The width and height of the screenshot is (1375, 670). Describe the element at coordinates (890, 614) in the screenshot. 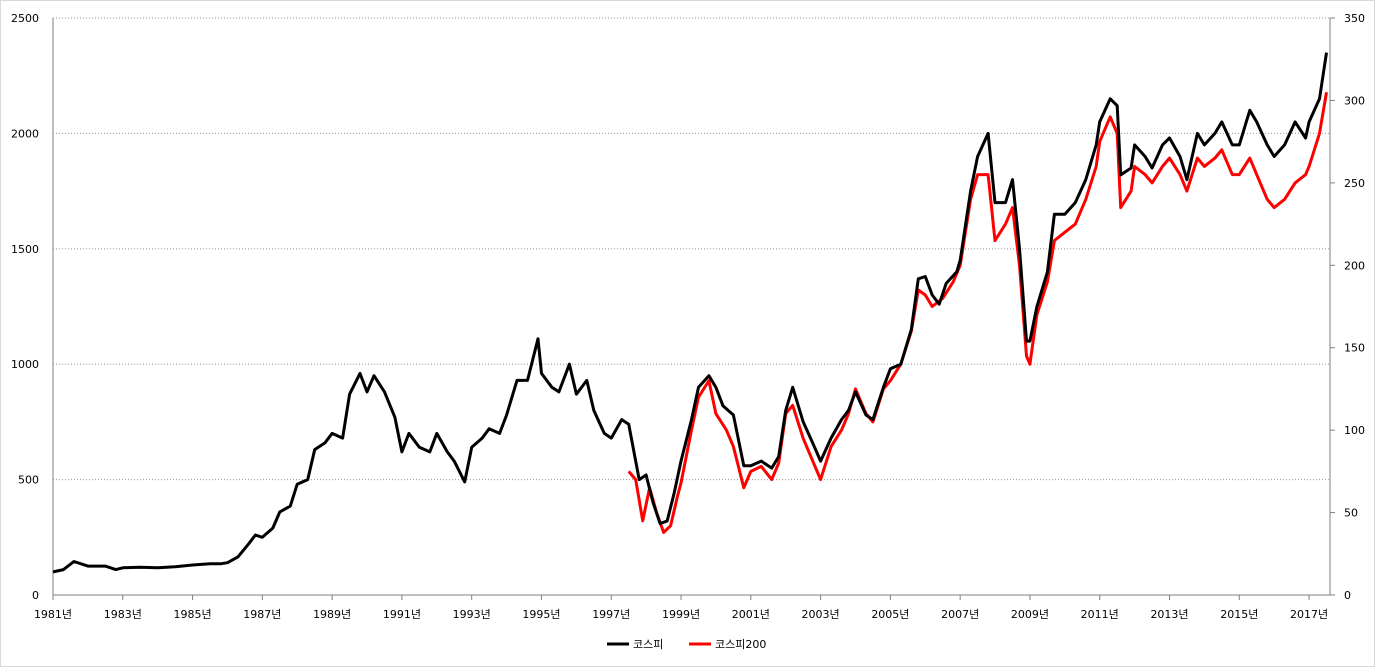

I see `x-tick-label: 2005년` at that location.